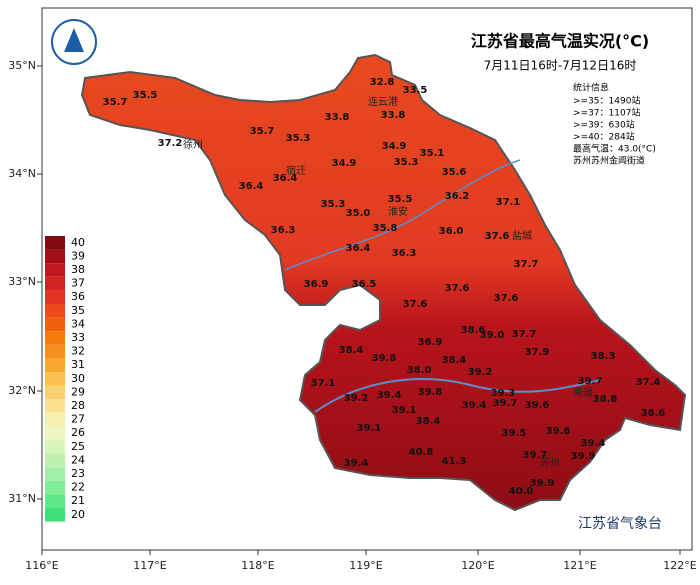  Describe the element at coordinates (369, 428) in the screenshot. I see `station-value: 39.1` at that location.